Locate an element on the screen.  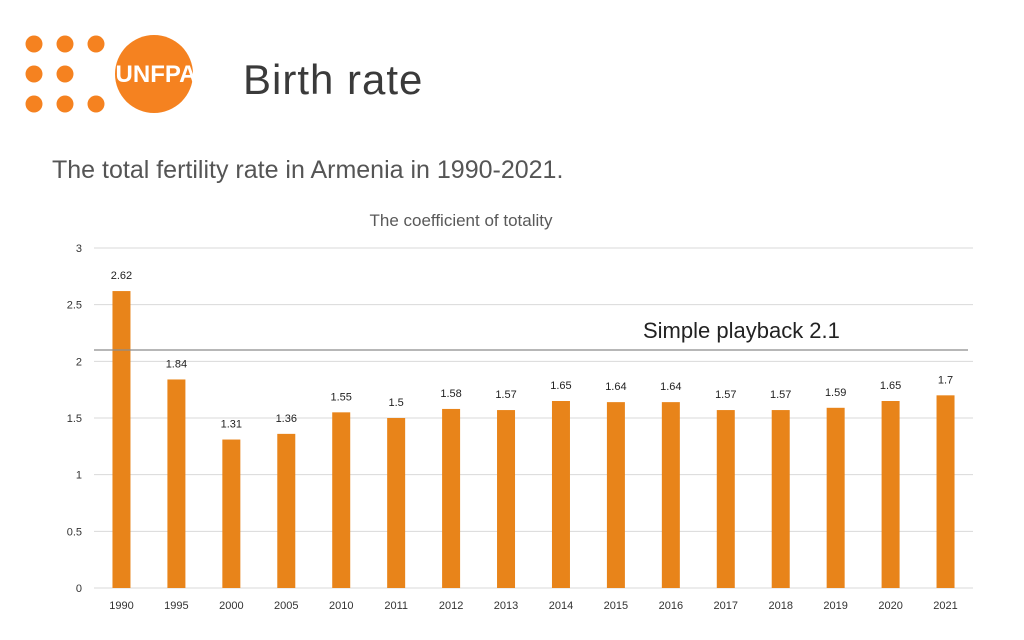
x-tick-label: 2021 is located at coordinates (945, 606).